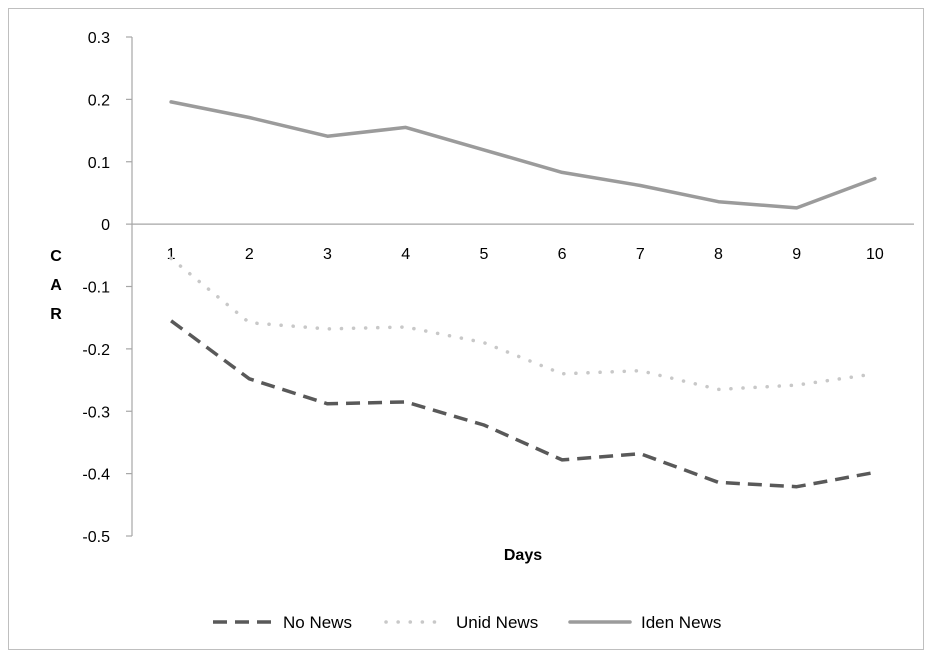  Describe the element at coordinates (681, 622) in the screenshot. I see `legend-label: Iden News` at that location.